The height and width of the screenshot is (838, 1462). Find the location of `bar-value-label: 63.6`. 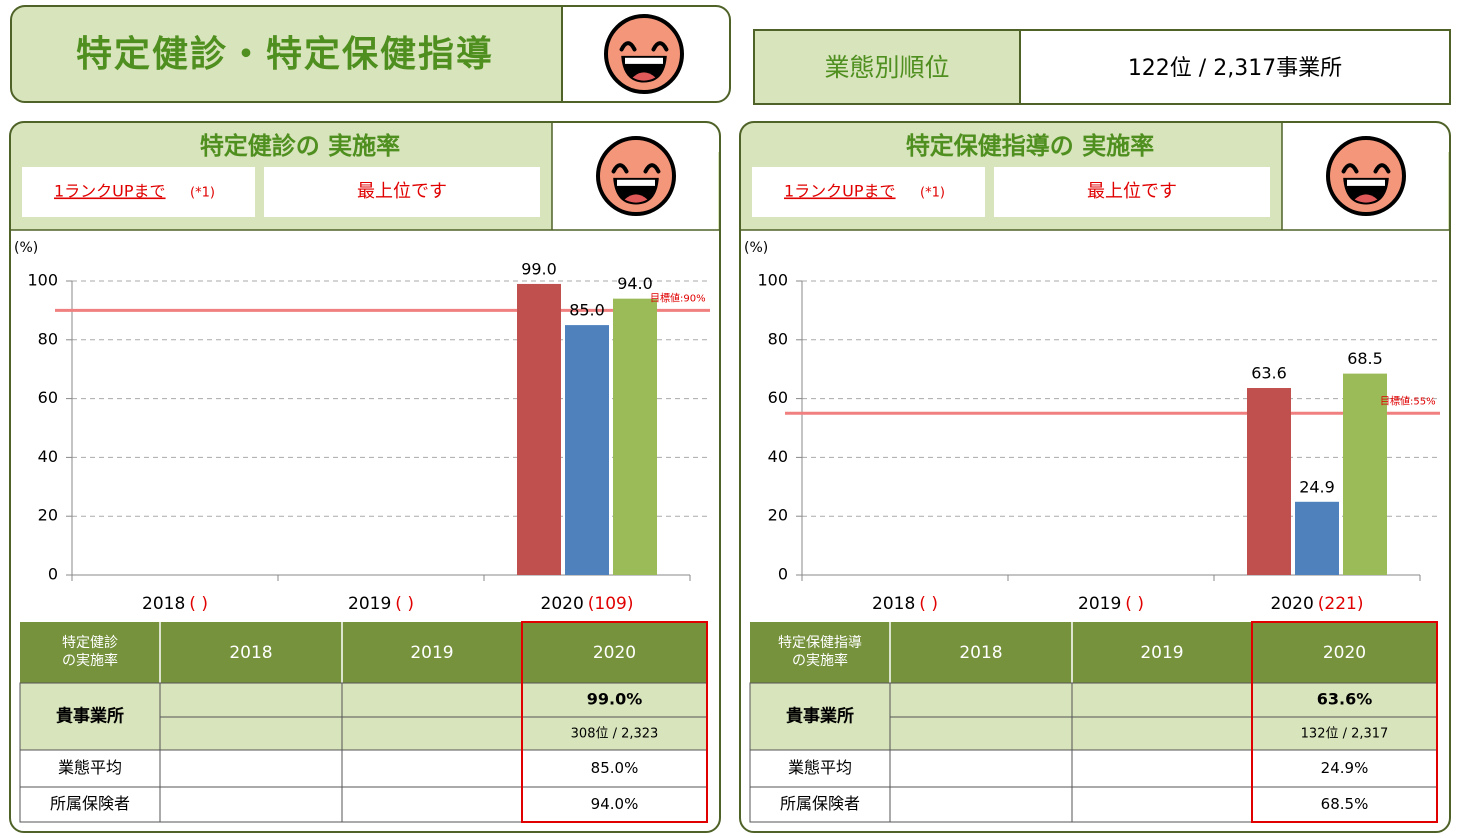

bar-value-label: 63.6 is located at coordinates (1269, 373).